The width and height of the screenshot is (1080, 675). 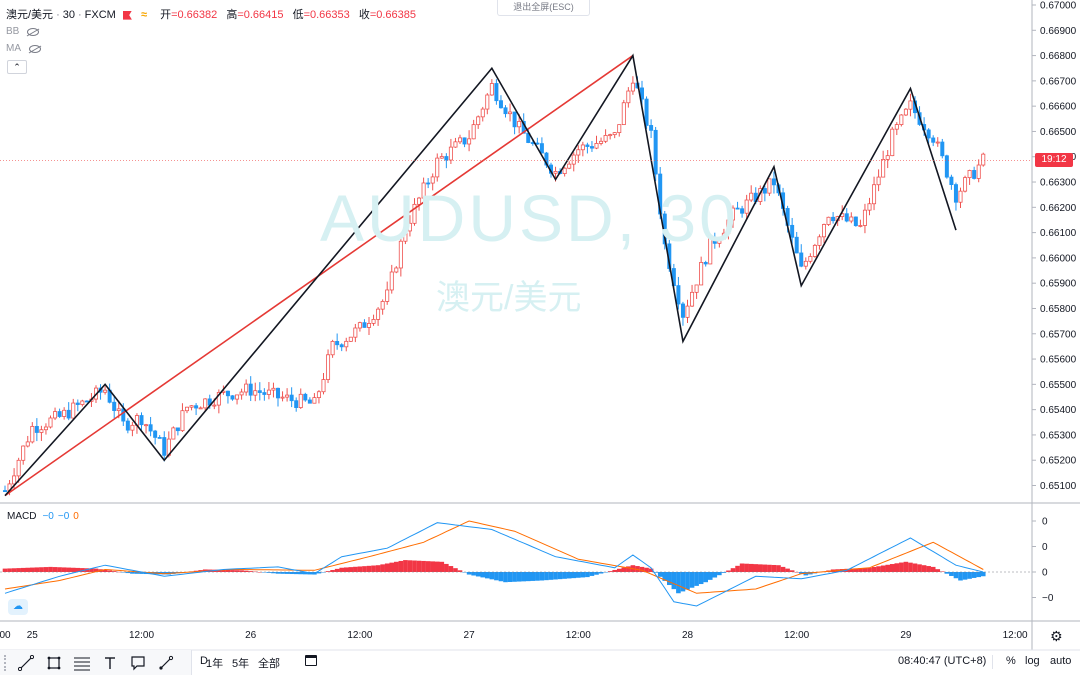 What do you see at coordinates (1061, 661) in the screenshot?
I see `auto-toggle: auto` at bounding box center [1061, 661].